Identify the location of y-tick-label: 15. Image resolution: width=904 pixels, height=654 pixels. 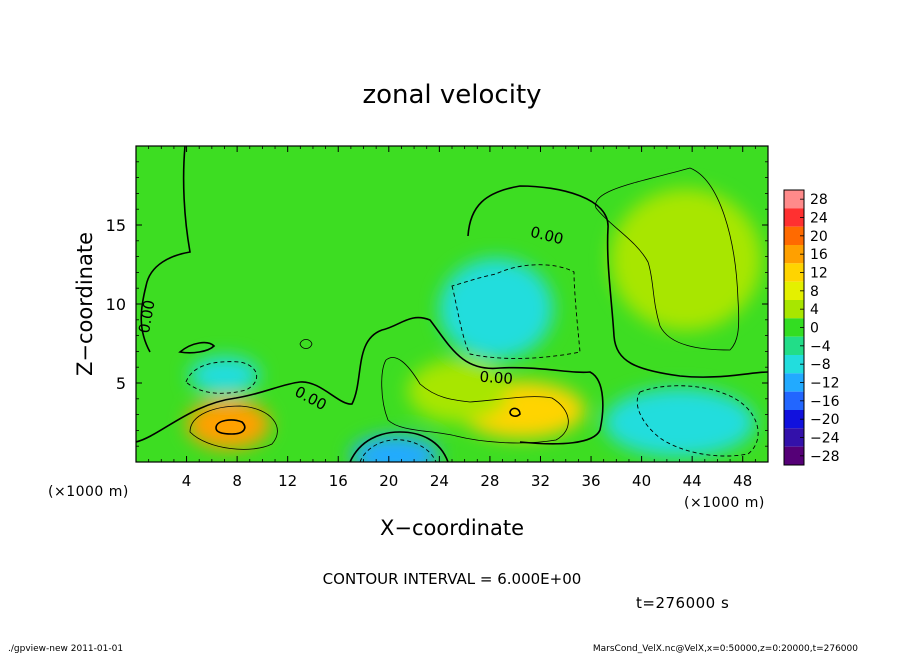
(116, 225).